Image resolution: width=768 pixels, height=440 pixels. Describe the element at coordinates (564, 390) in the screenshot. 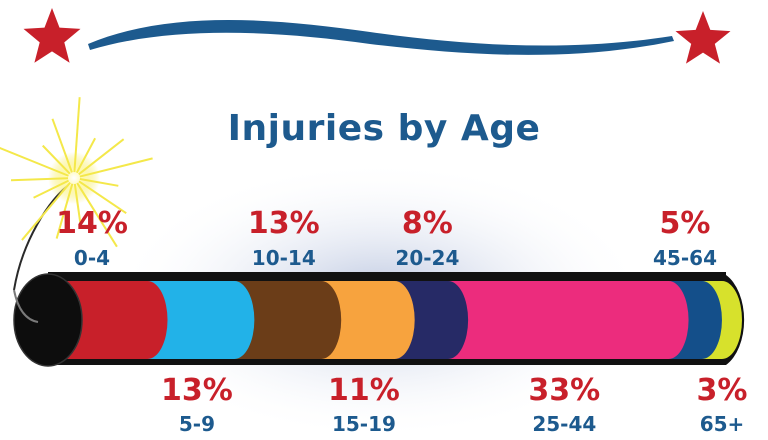

I see `value-label-25-44: 33%` at that location.